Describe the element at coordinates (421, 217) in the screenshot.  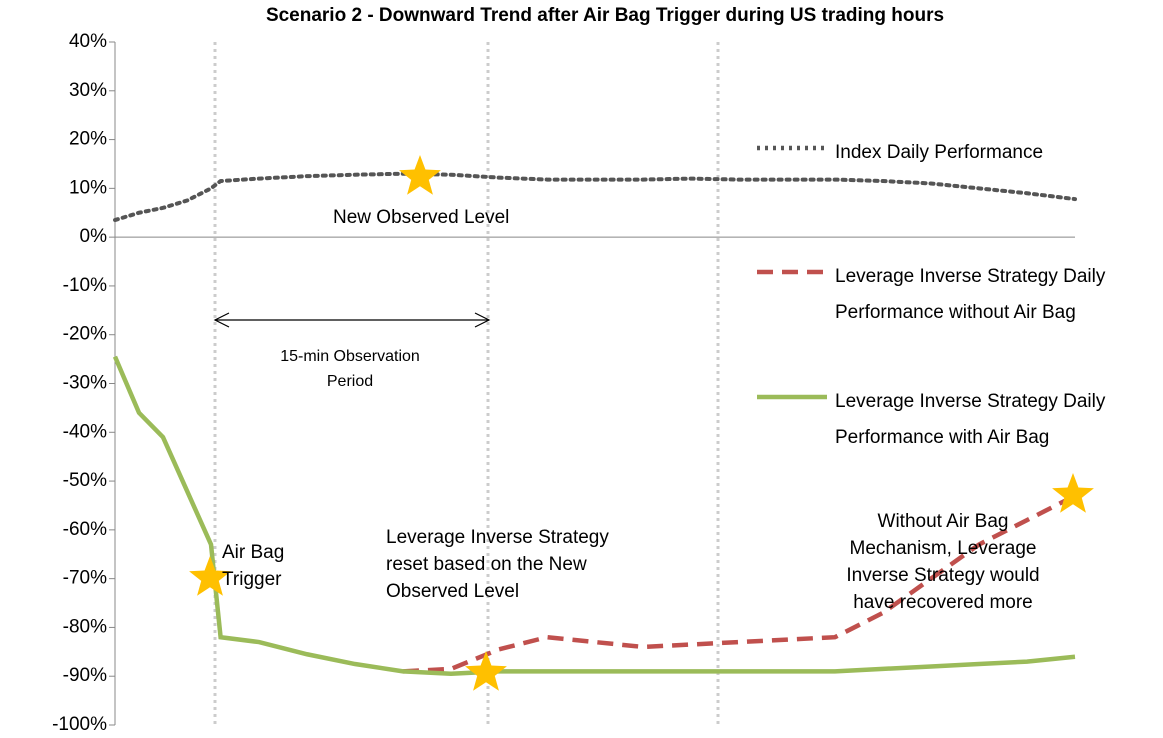
I see `annotation: New Observed Level` at that location.